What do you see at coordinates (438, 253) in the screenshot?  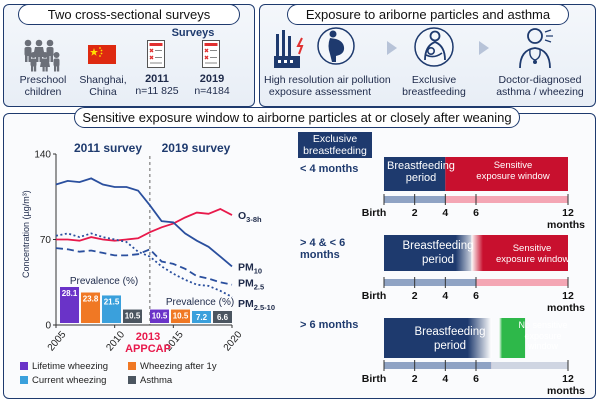 I see `group-2-bf-label: Breastfeeding period` at bounding box center [438, 253].